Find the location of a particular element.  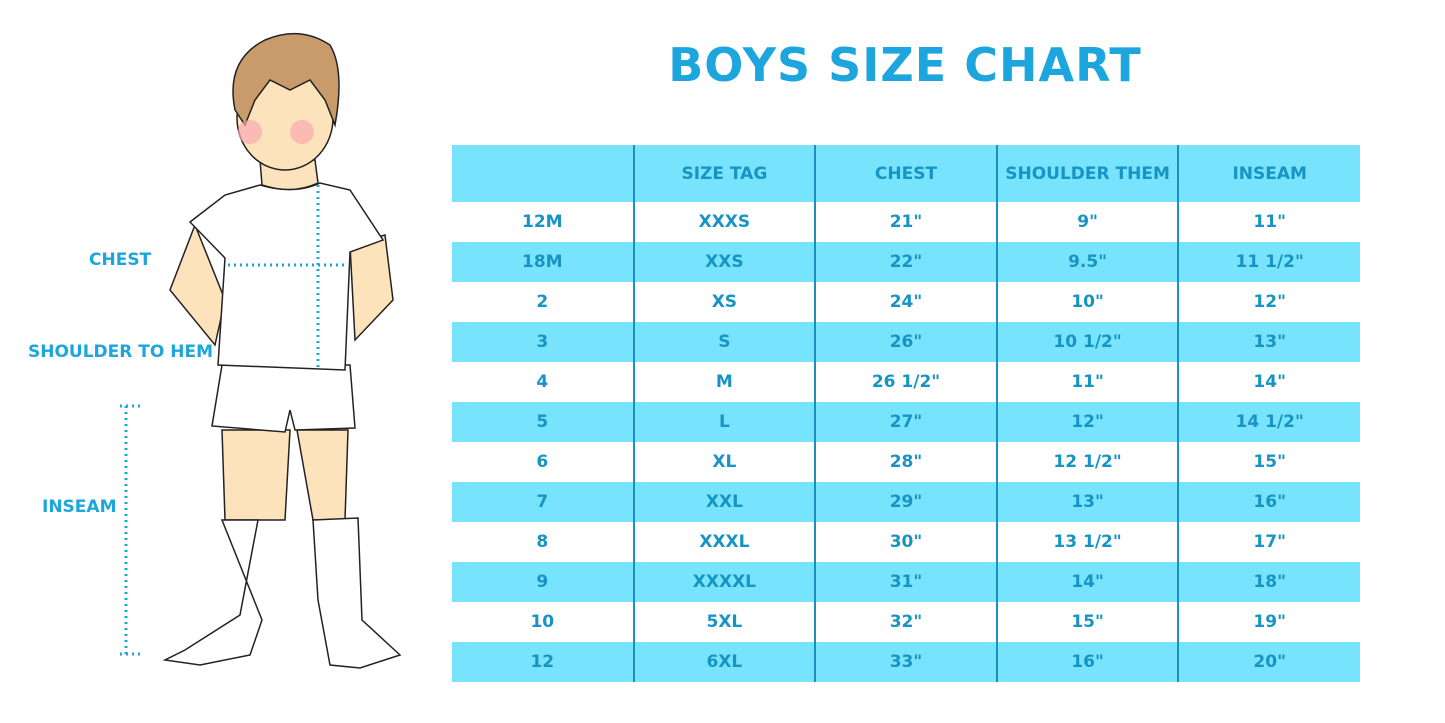

table-cell: 27" is located at coordinates (905, 422).